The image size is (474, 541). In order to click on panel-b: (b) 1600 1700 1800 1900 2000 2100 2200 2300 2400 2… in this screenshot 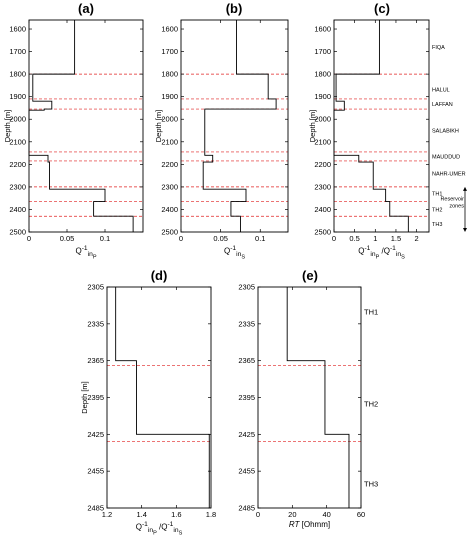, I will do `click(221, 131)`.